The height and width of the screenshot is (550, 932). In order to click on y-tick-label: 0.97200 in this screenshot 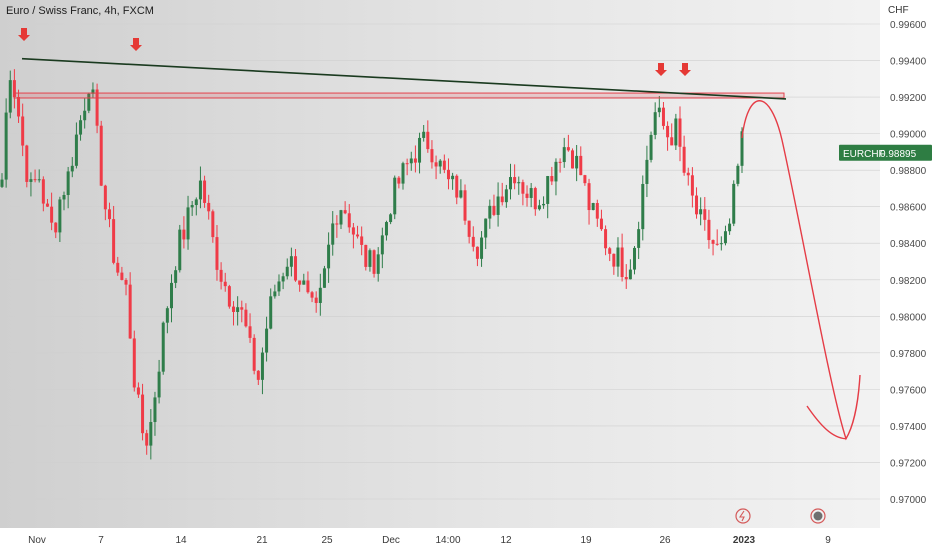, I will do `click(908, 463)`.